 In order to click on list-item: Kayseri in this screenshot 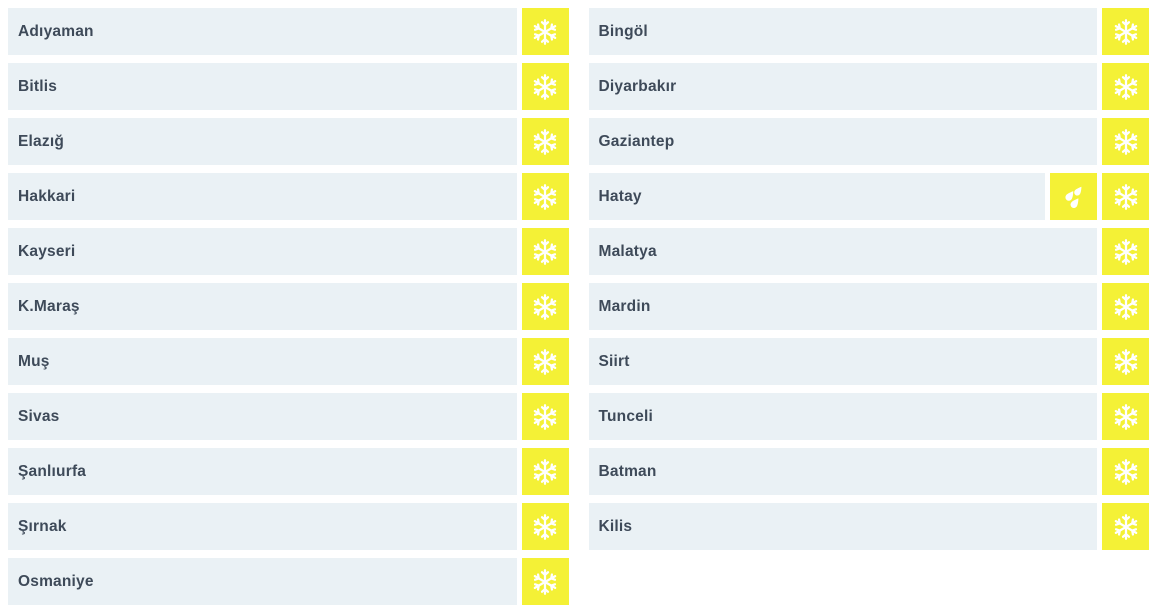, I will do `click(288, 251)`.